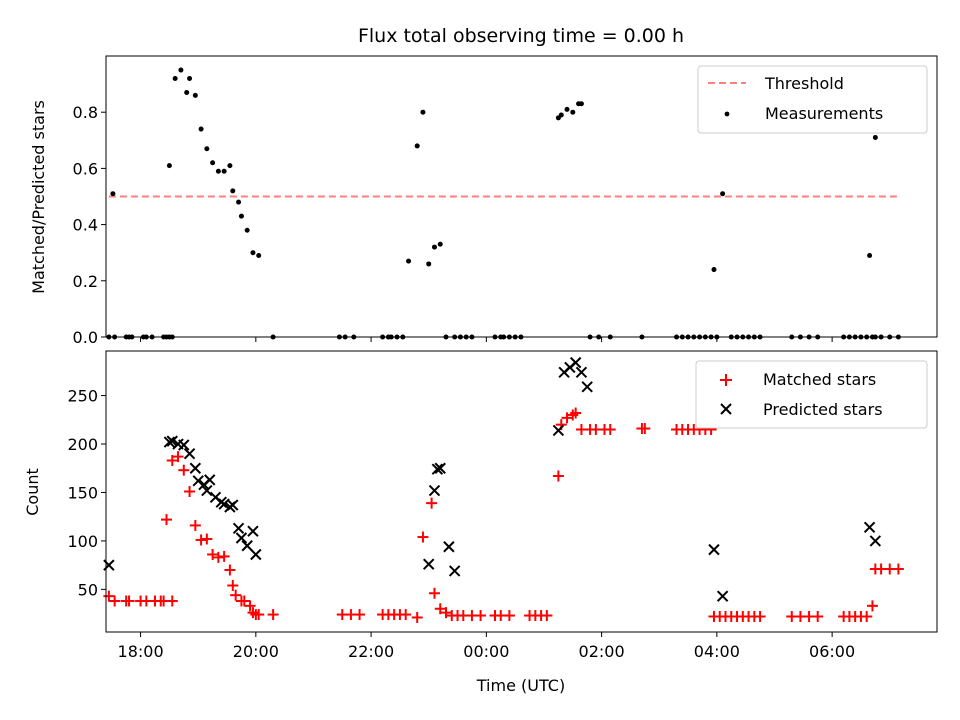 The width and height of the screenshot is (960, 720). What do you see at coordinates (521, 36) in the screenshot?
I see `chart-title: Flux total observing time = 0.00 h` at bounding box center [521, 36].